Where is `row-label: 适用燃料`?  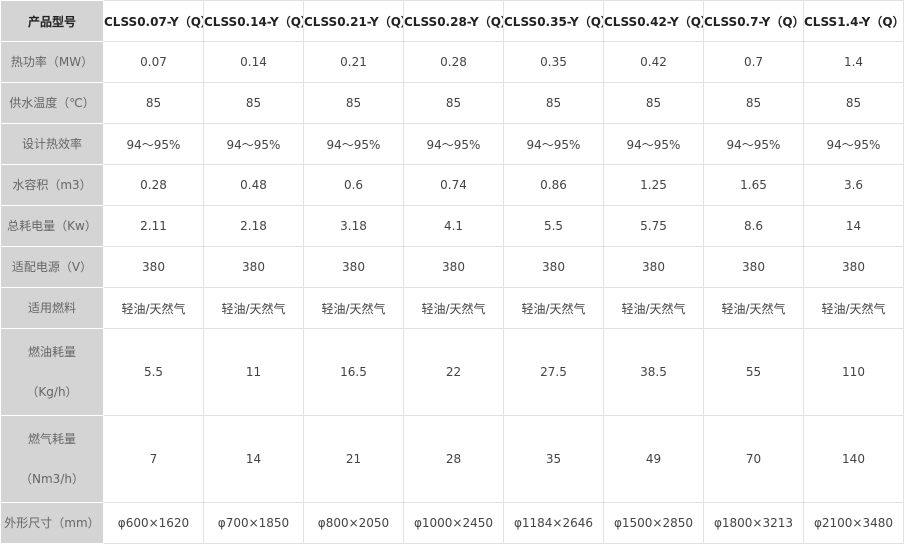 row-label: 适用燃料 is located at coordinates (52, 308).